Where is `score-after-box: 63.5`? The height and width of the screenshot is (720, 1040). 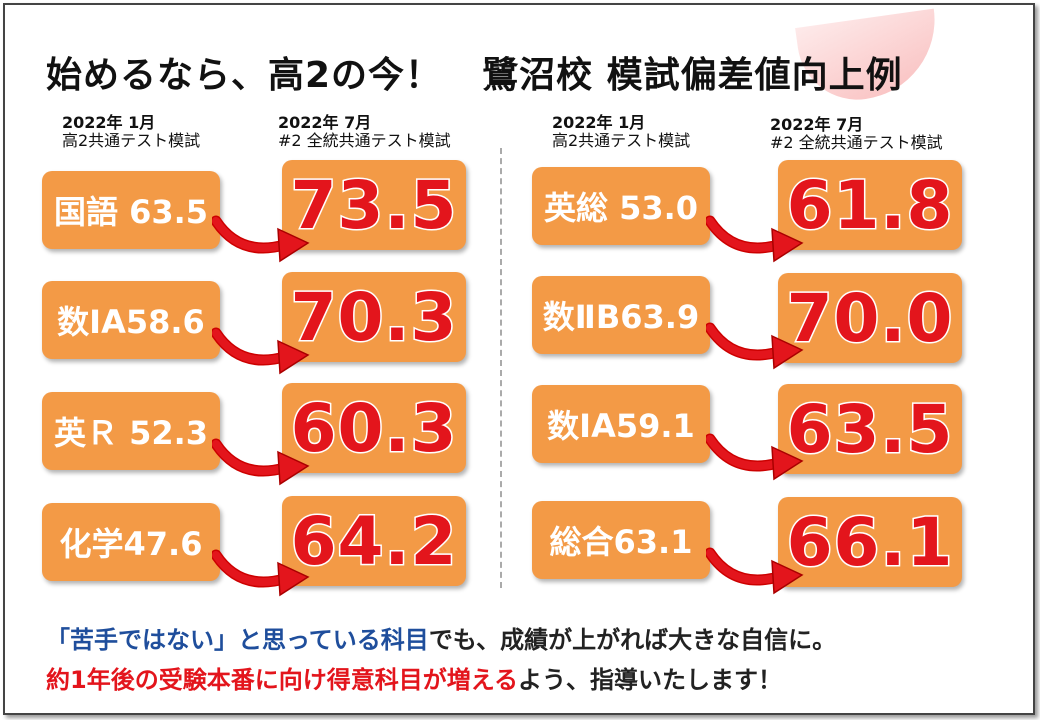 score-after-box: 63.5 is located at coordinates (870, 429).